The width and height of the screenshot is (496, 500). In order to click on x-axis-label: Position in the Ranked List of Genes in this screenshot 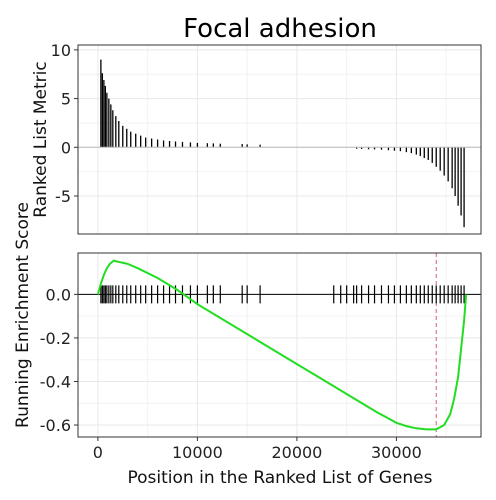, I will do `click(280, 478)`.